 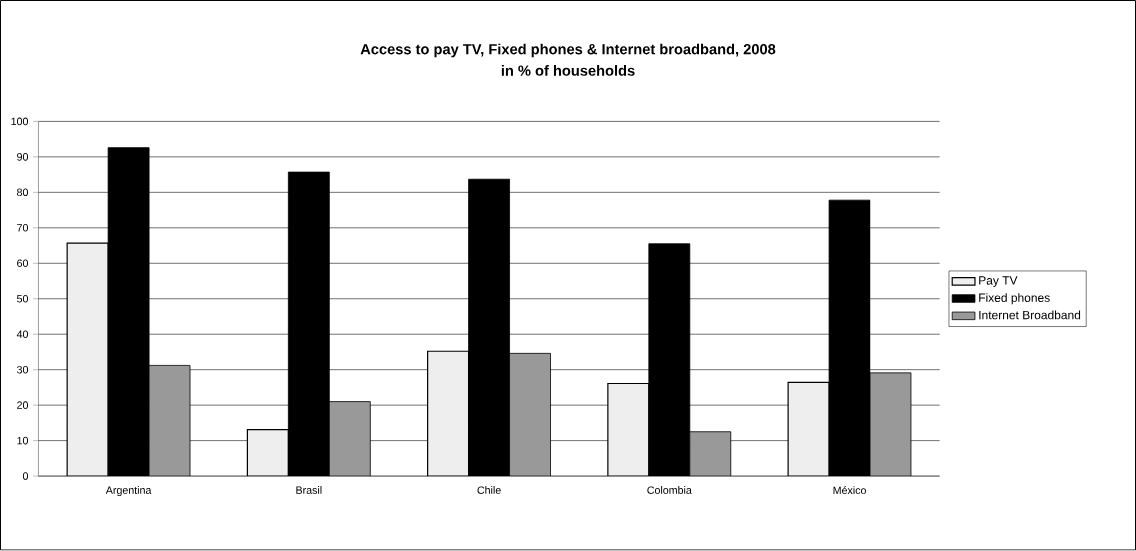 What do you see at coordinates (1030, 315) in the screenshot?
I see `legend-label: Internet Broadband` at bounding box center [1030, 315].